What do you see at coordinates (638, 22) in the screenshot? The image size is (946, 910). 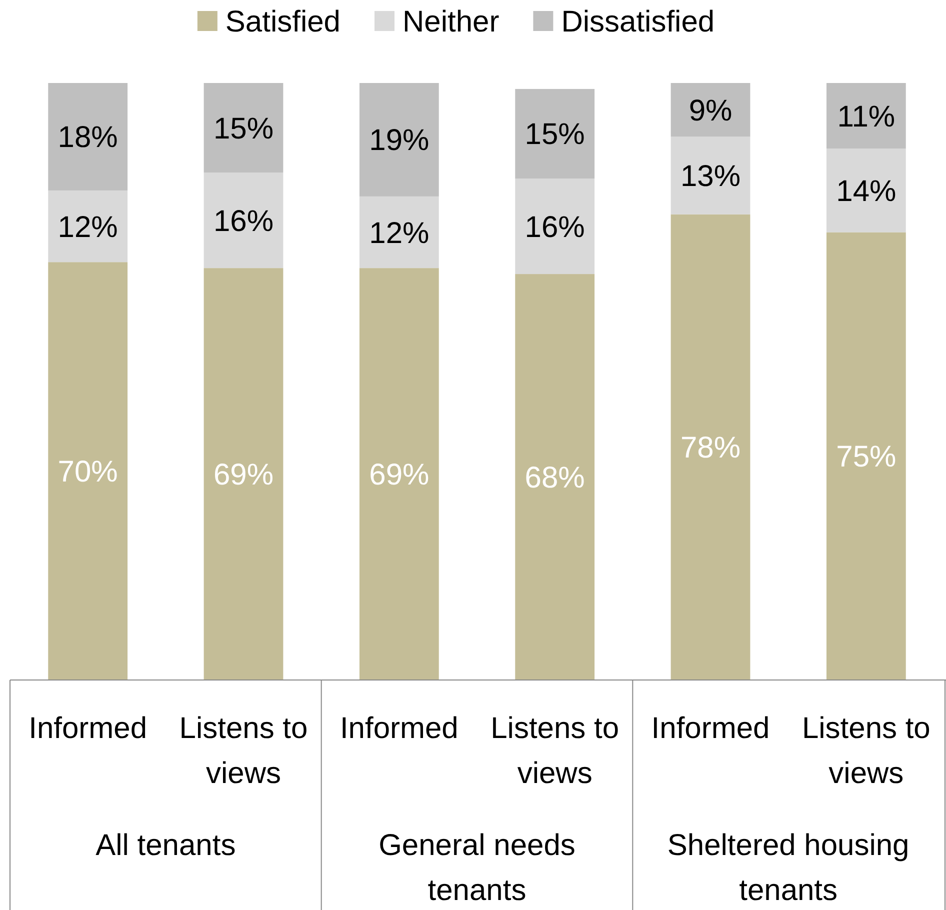 I see `legend-label: Dissatisfied` at bounding box center [638, 22].